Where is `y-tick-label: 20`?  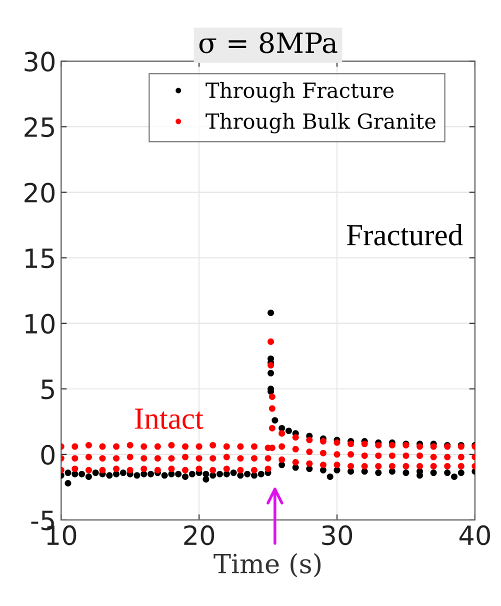
y-tick-label: 20 is located at coordinates (39, 192).